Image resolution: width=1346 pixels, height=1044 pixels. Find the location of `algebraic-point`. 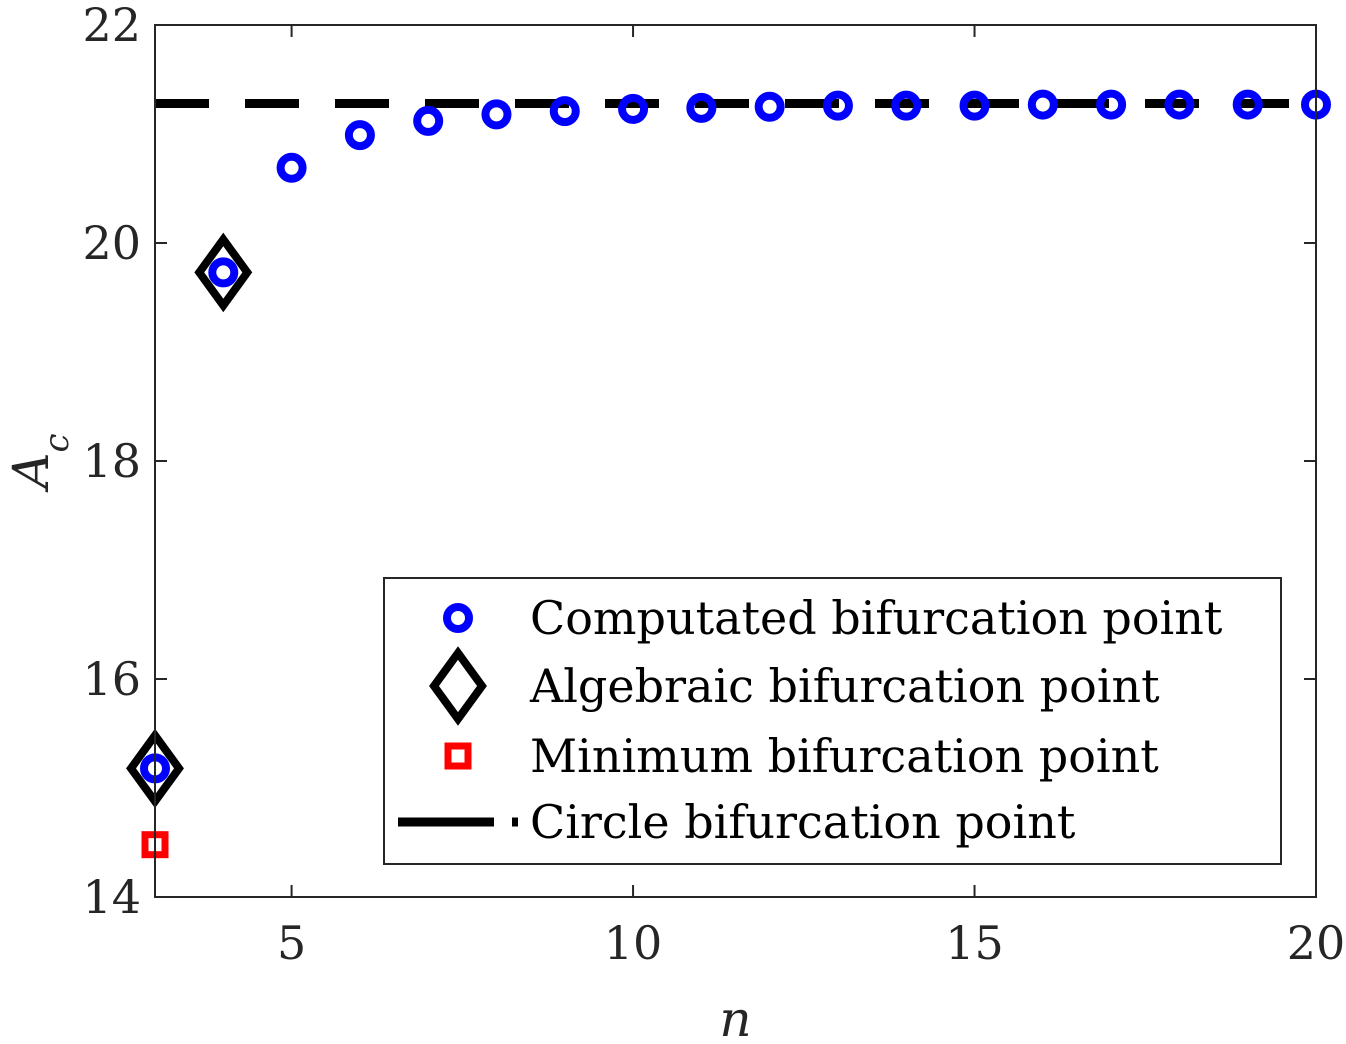

algebraic-point is located at coordinates (223, 272).